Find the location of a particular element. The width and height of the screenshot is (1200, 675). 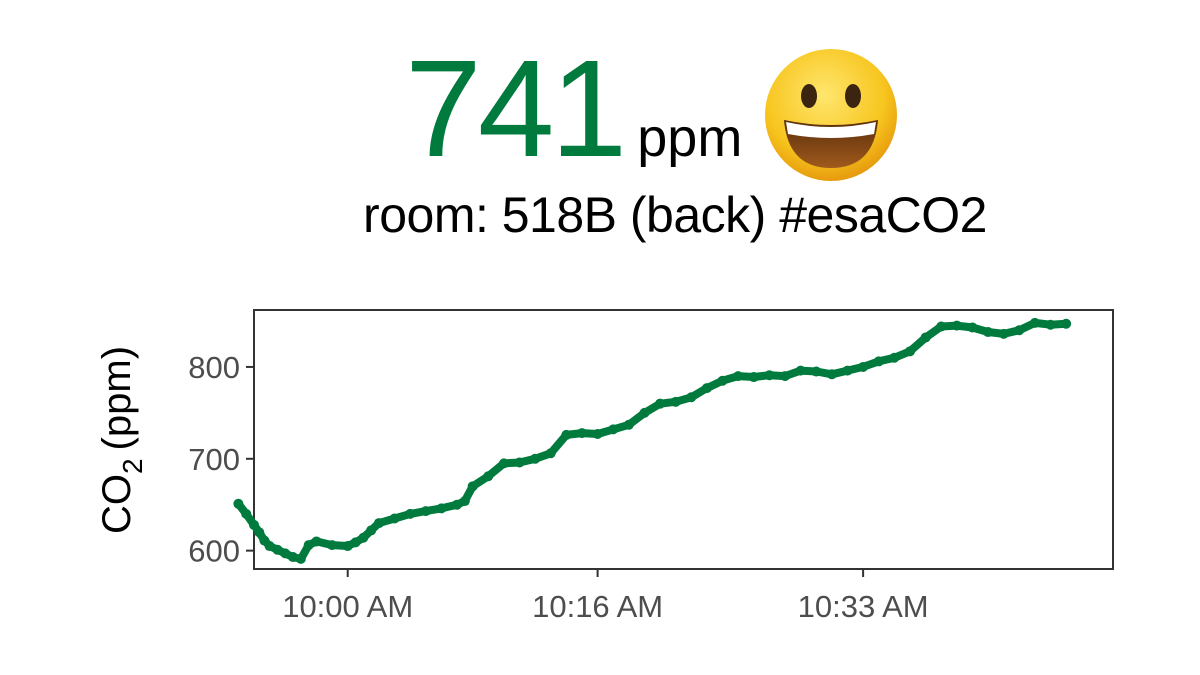

y-tick-label: 600 is located at coordinates (214, 551).